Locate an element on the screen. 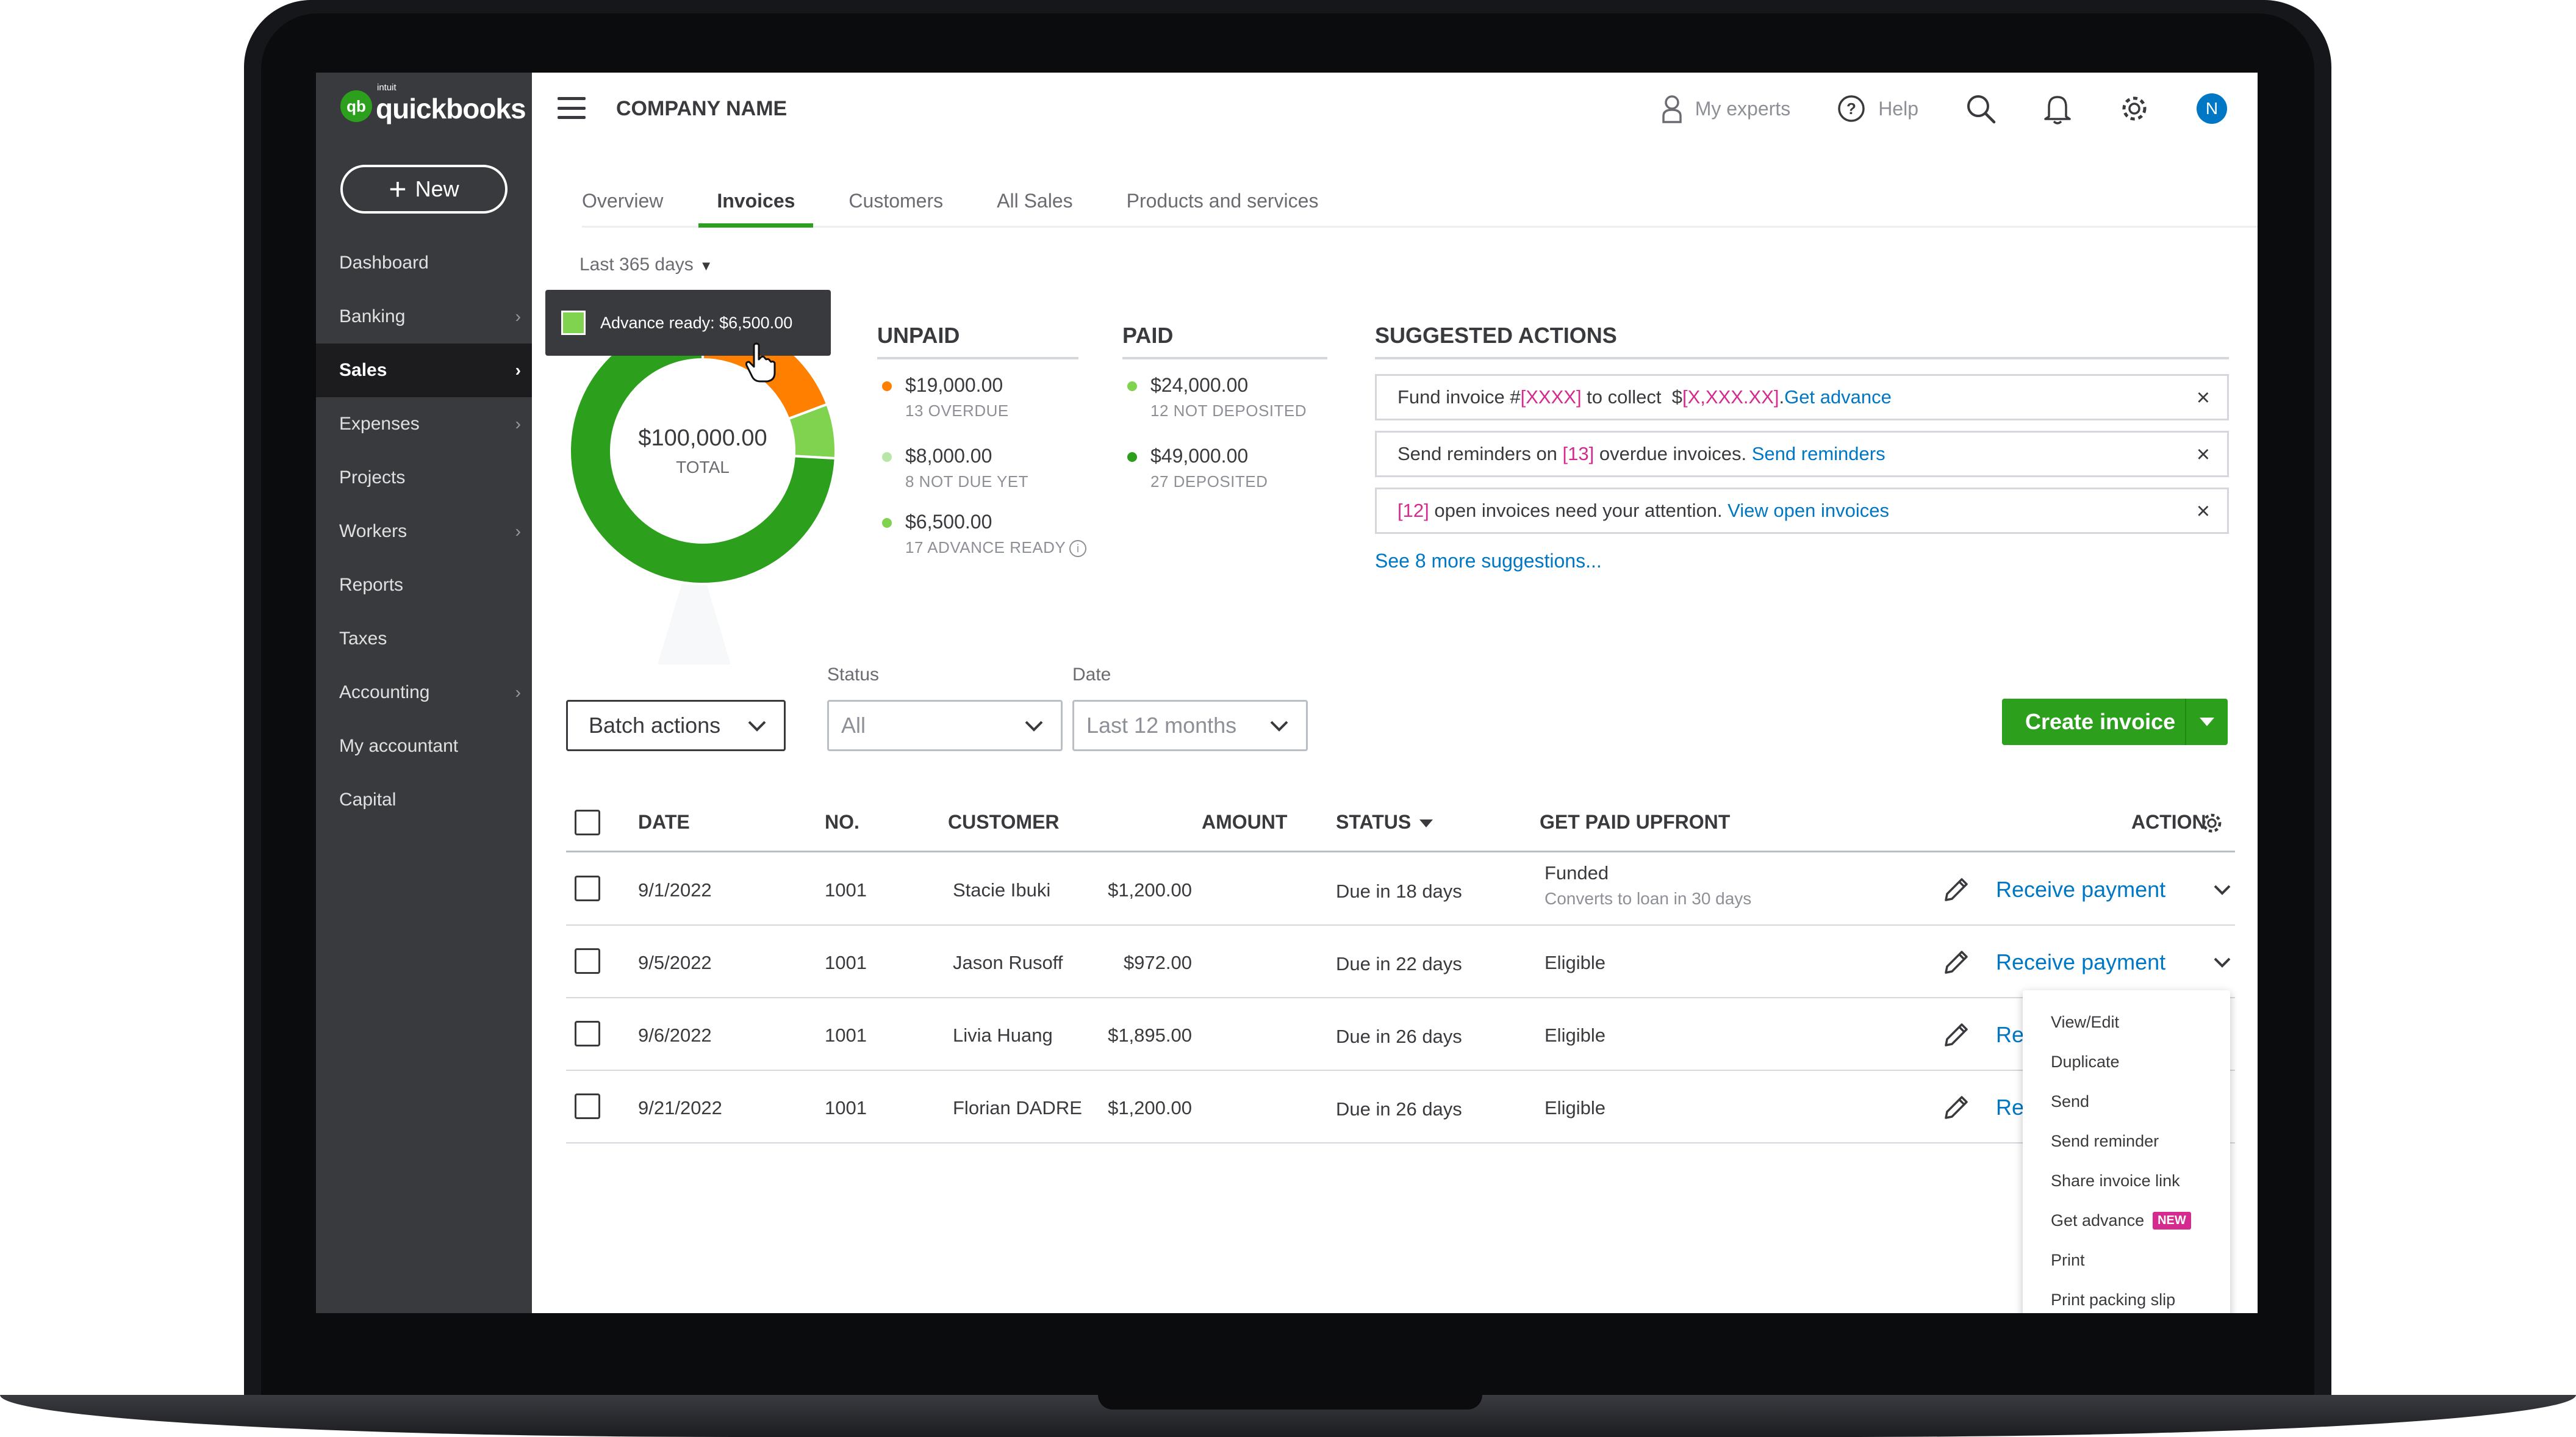 This screenshot has height=1437, width=2576. col-date: DATE is located at coordinates (664, 822).